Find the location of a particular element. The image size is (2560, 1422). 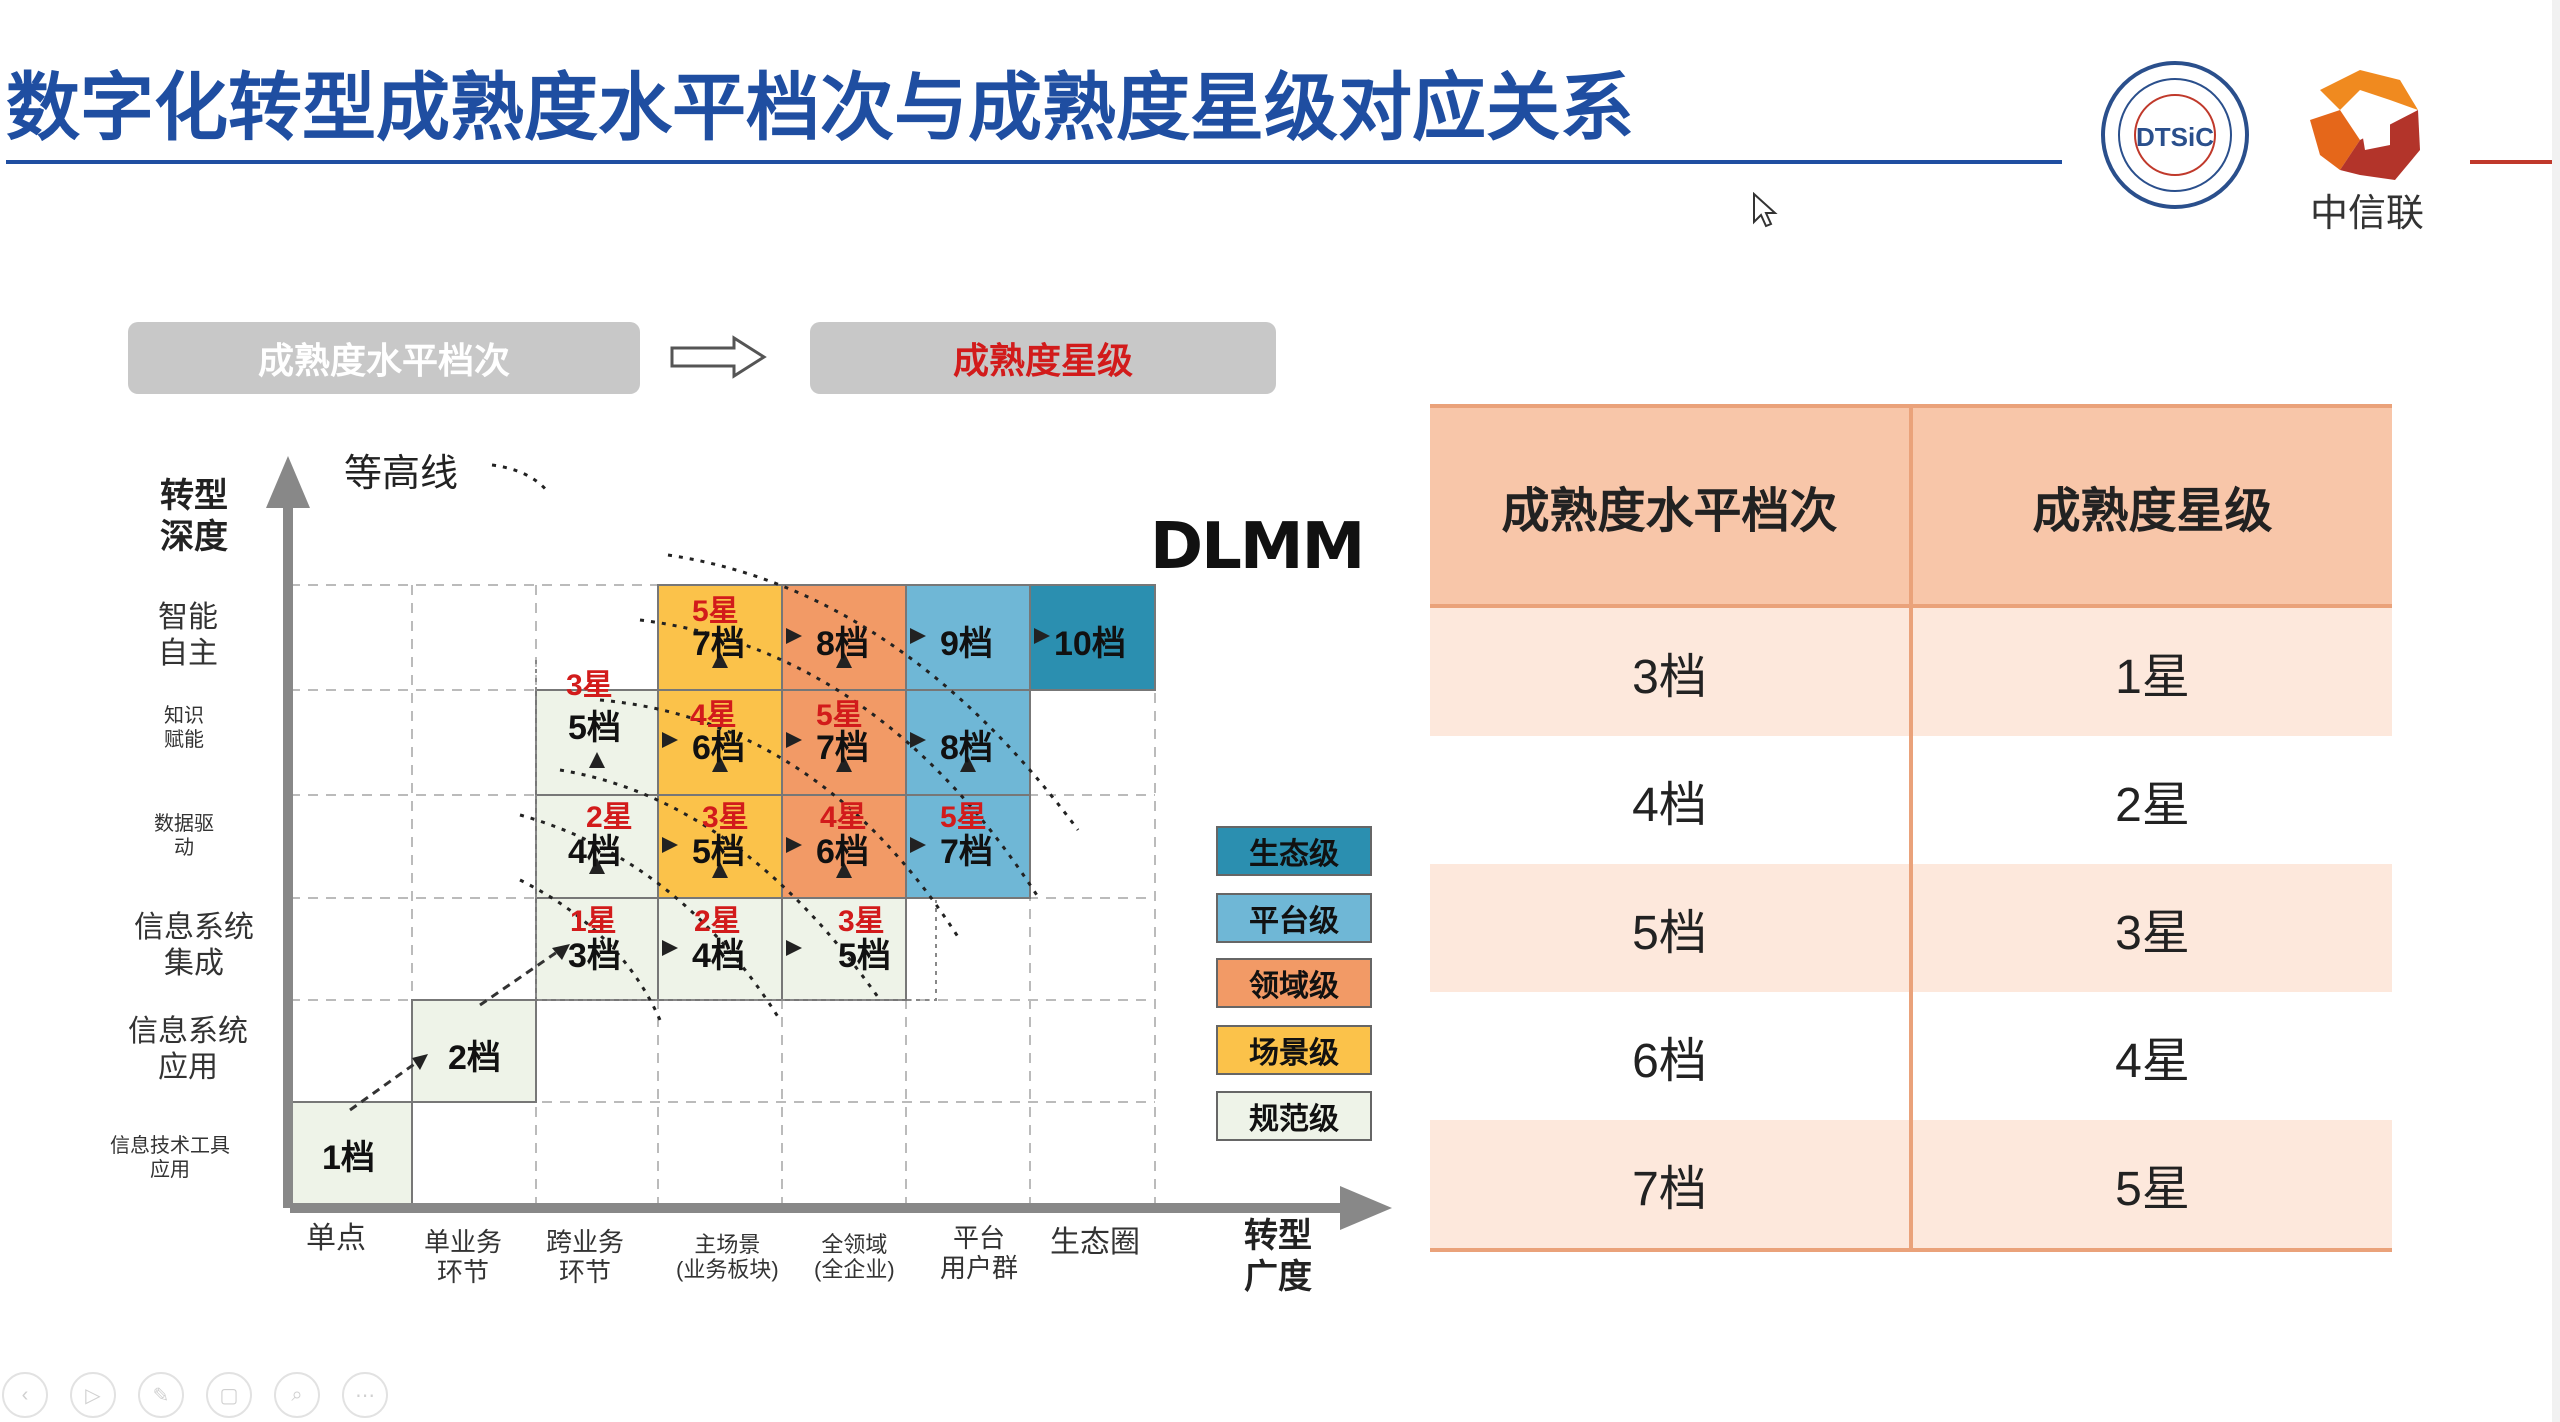

table-row: 4档 2星 is located at coordinates (1911, 800).